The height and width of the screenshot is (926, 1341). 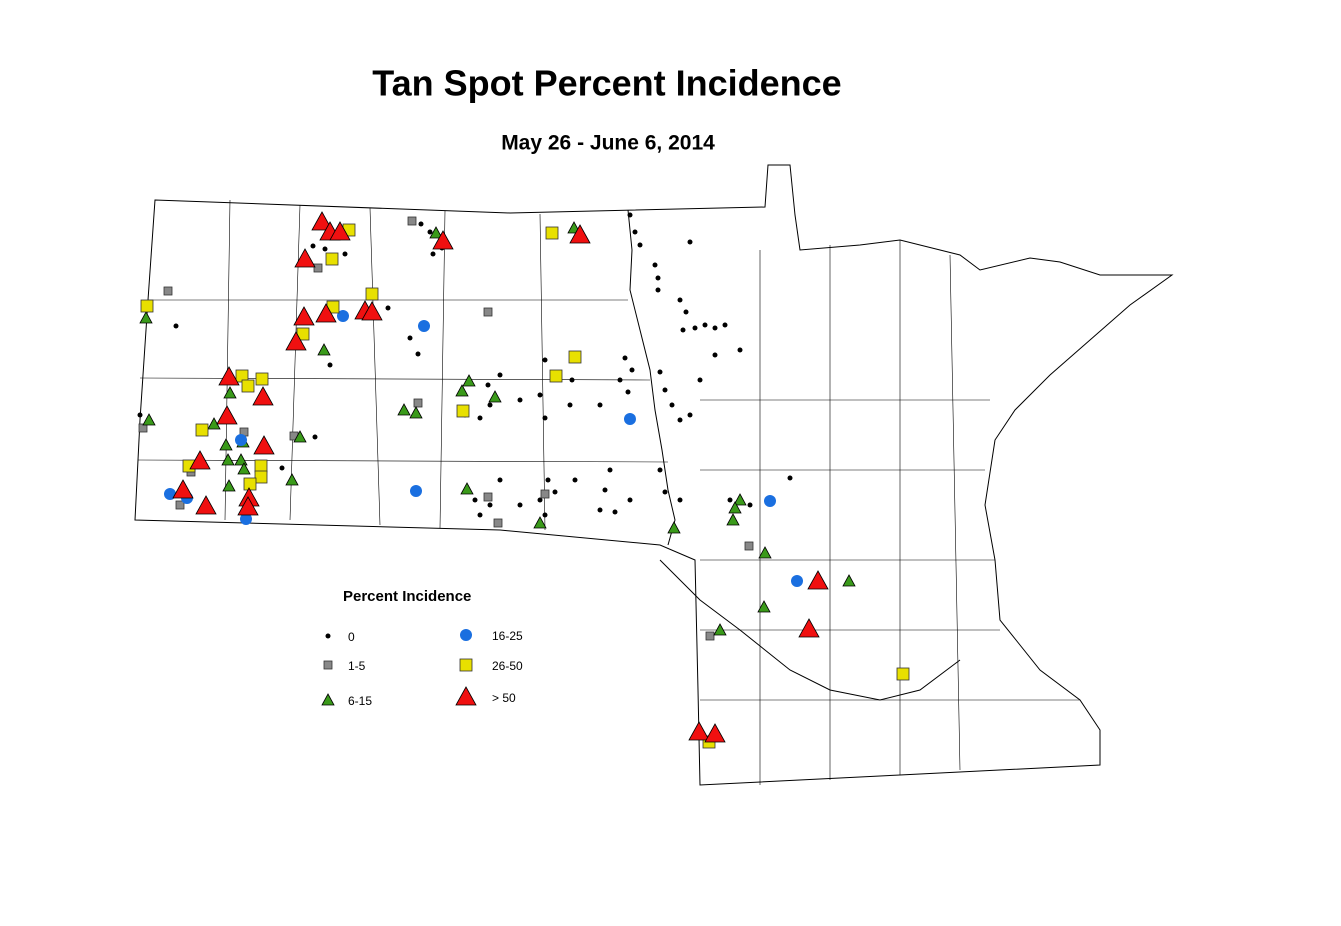 I want to click on state-border, so click(x=651, y=377).